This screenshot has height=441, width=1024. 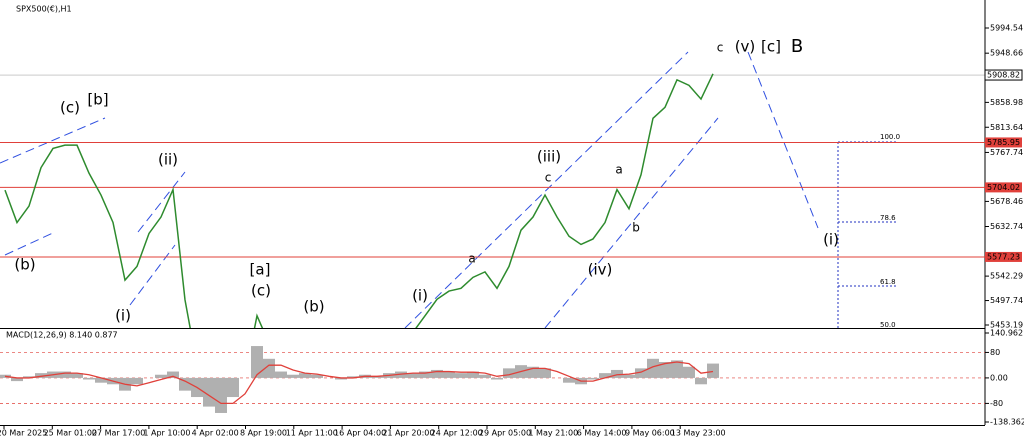 What do you see at coordinates (23, 433) in the screenshot?
I see `x-tick-label: 20 Mar 2025` at bounding box center [23, 433].